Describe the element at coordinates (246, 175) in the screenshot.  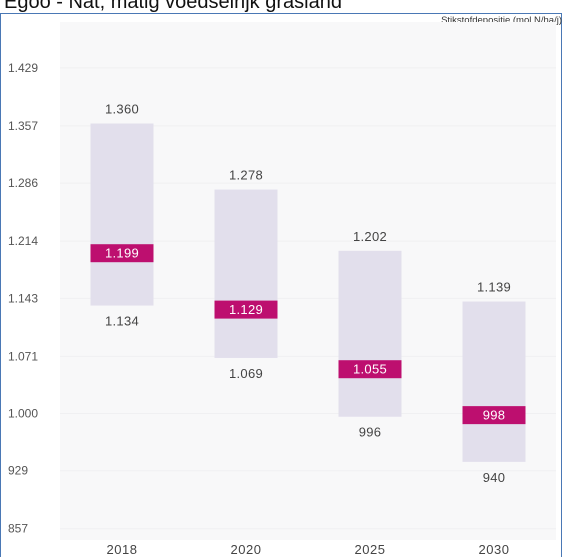
I see `max-label: 1.278` at that location.